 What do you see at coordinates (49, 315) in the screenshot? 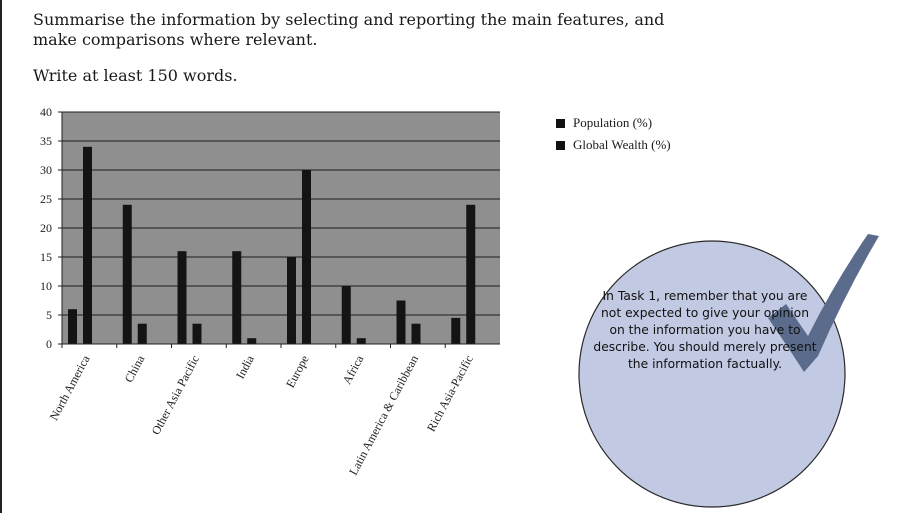
I see `y-tick-label: 5` at bounding box center [49, 315].